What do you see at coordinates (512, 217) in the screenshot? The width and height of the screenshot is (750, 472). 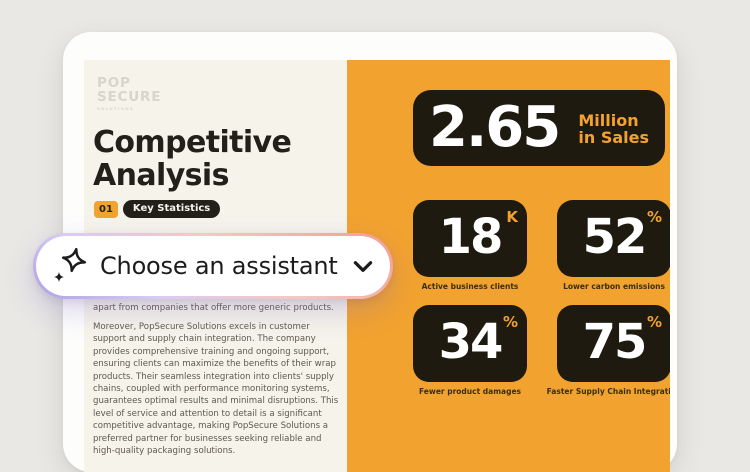 I see `stat-suffix-clients: K` at bounding box center [512, 217].